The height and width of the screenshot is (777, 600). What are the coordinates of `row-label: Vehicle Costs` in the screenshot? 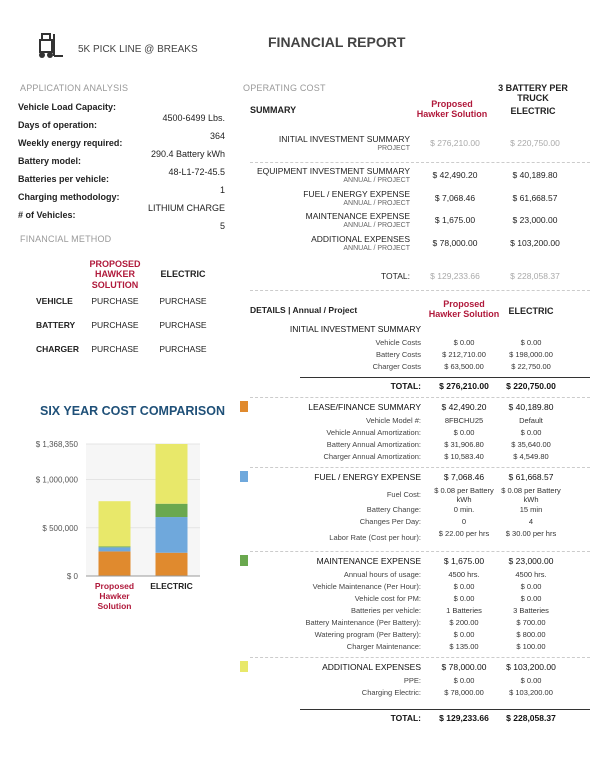 It's located at (398, 342).